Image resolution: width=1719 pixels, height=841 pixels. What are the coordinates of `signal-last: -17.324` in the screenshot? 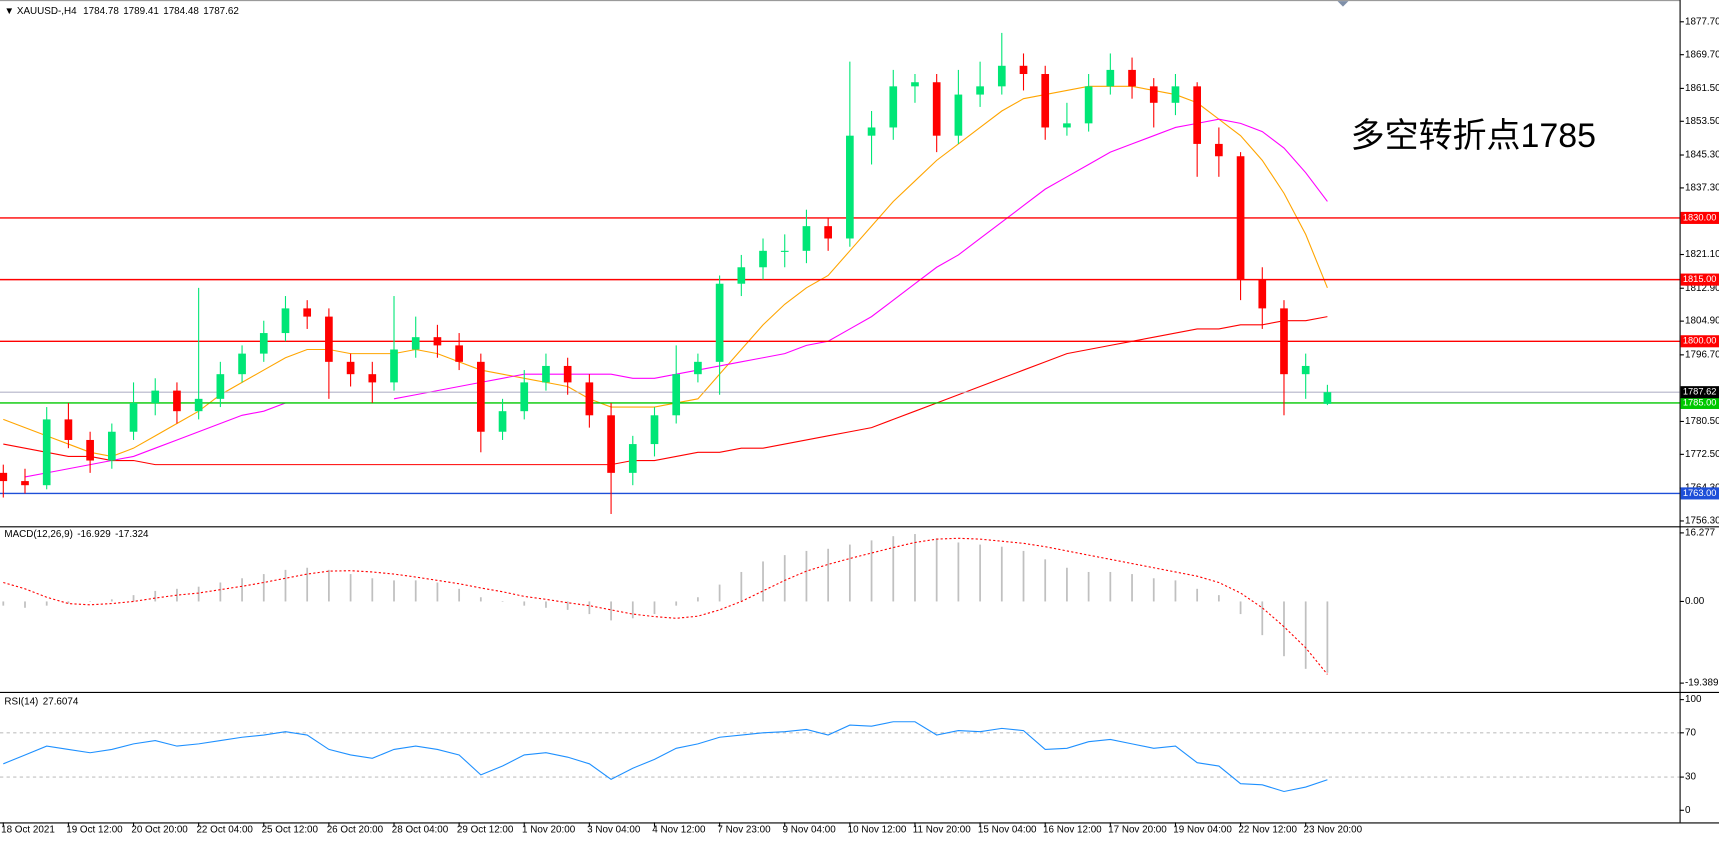 It's located at (132, 534).